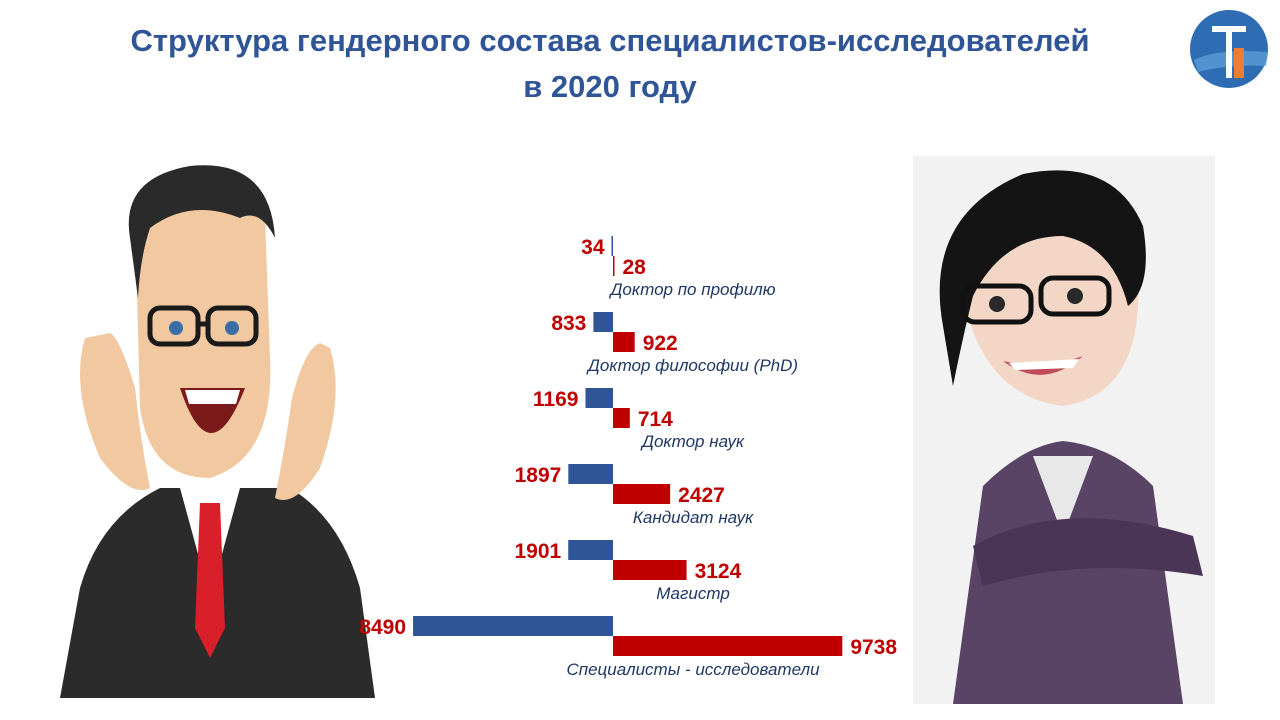 The height and width of the screenshot is (720, 1280). What do you see at coordinates (692, 441) in the screenshot?
I see `category-label: Доктор наук` at bounding box center [692, 441].